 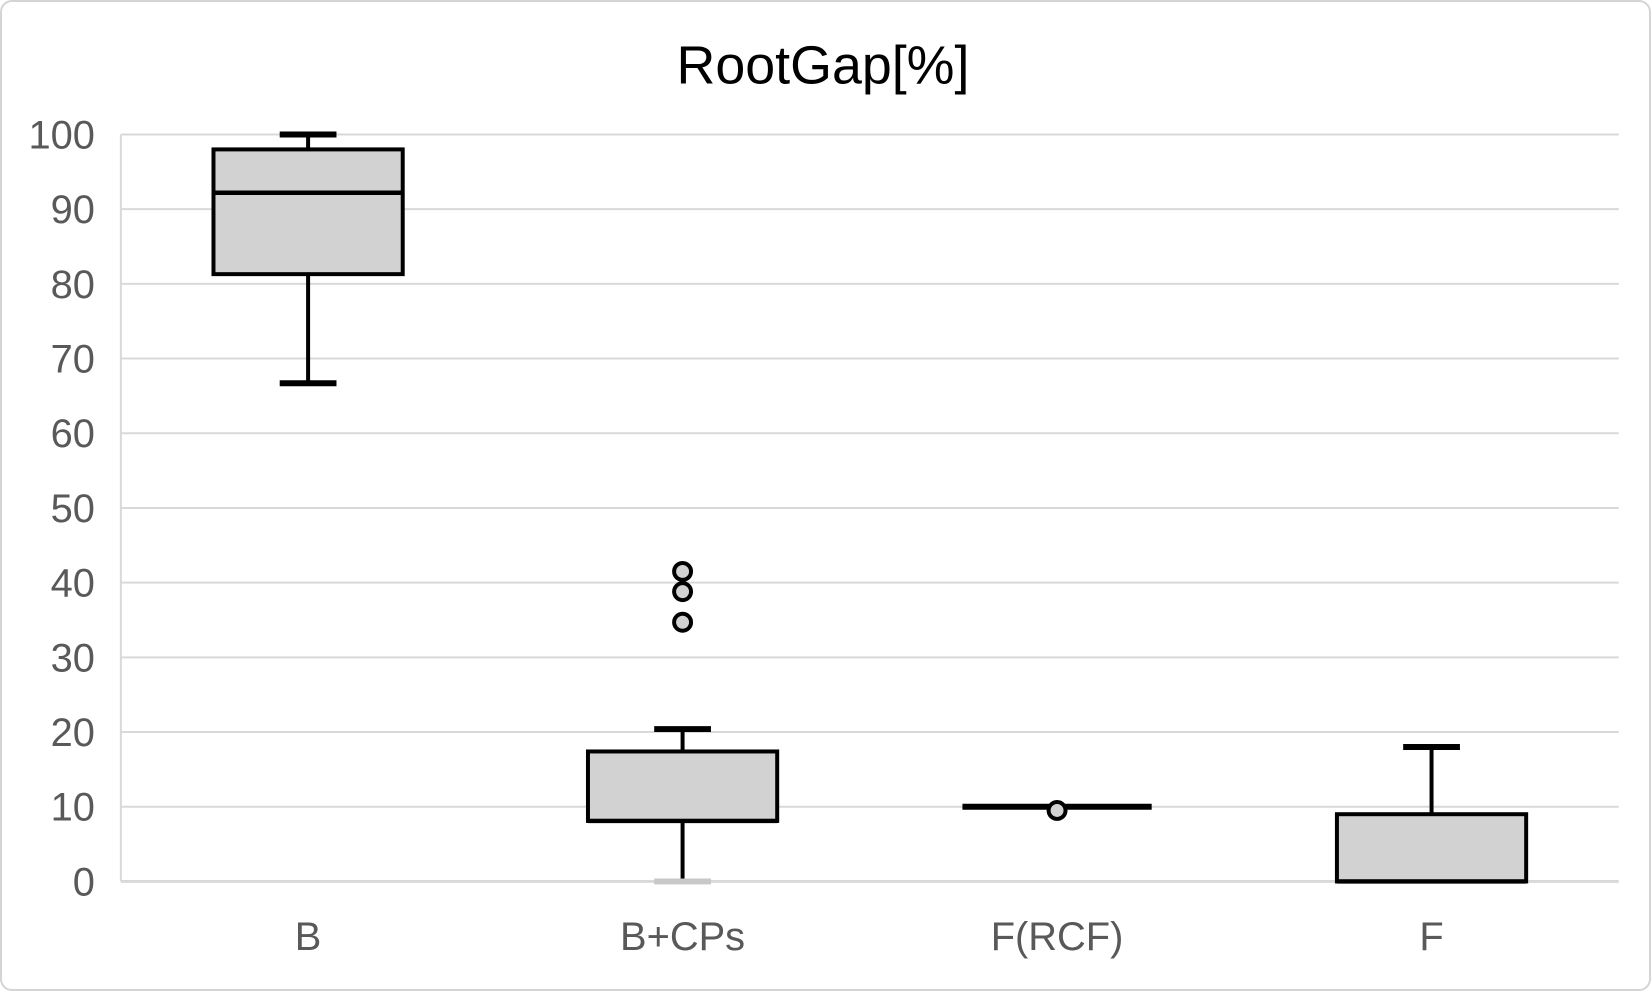 I want to click on category-label-F: F, so click(x=1431, y=937).